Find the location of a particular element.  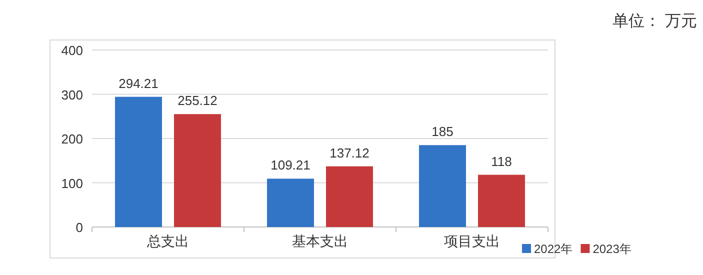

y-tick-label: 300 is located at coordinates (72, 94).